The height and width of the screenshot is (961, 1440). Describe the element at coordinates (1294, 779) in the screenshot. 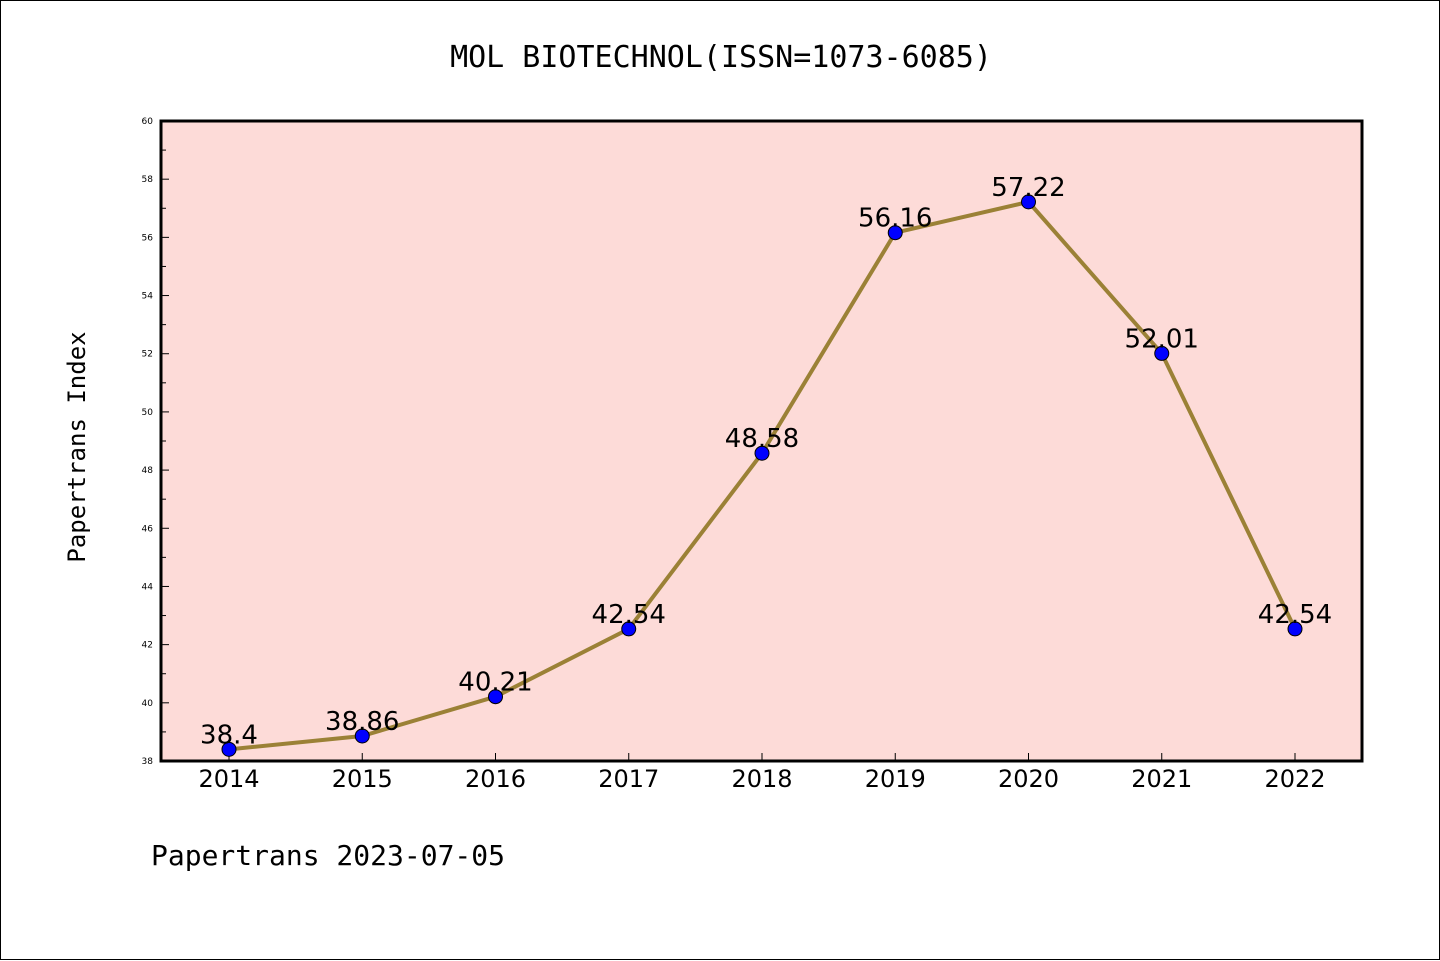

I see `x-tick-label: 2022` at that location.